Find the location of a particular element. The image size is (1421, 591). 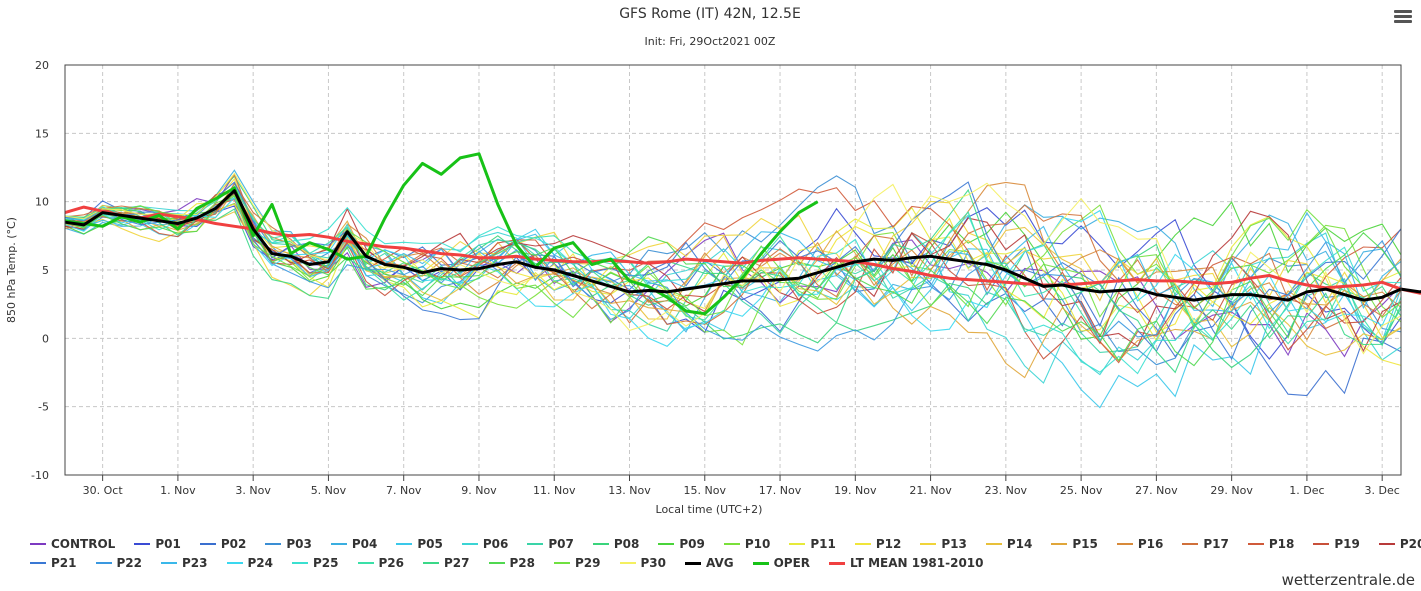

x-tick-label: 11. Nov is located at coordinates (554, 490).